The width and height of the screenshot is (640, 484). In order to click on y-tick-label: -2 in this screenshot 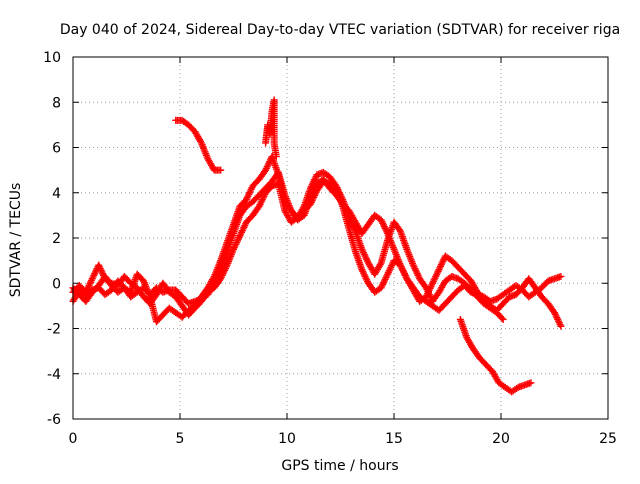, I will do `click(54, 330)`.